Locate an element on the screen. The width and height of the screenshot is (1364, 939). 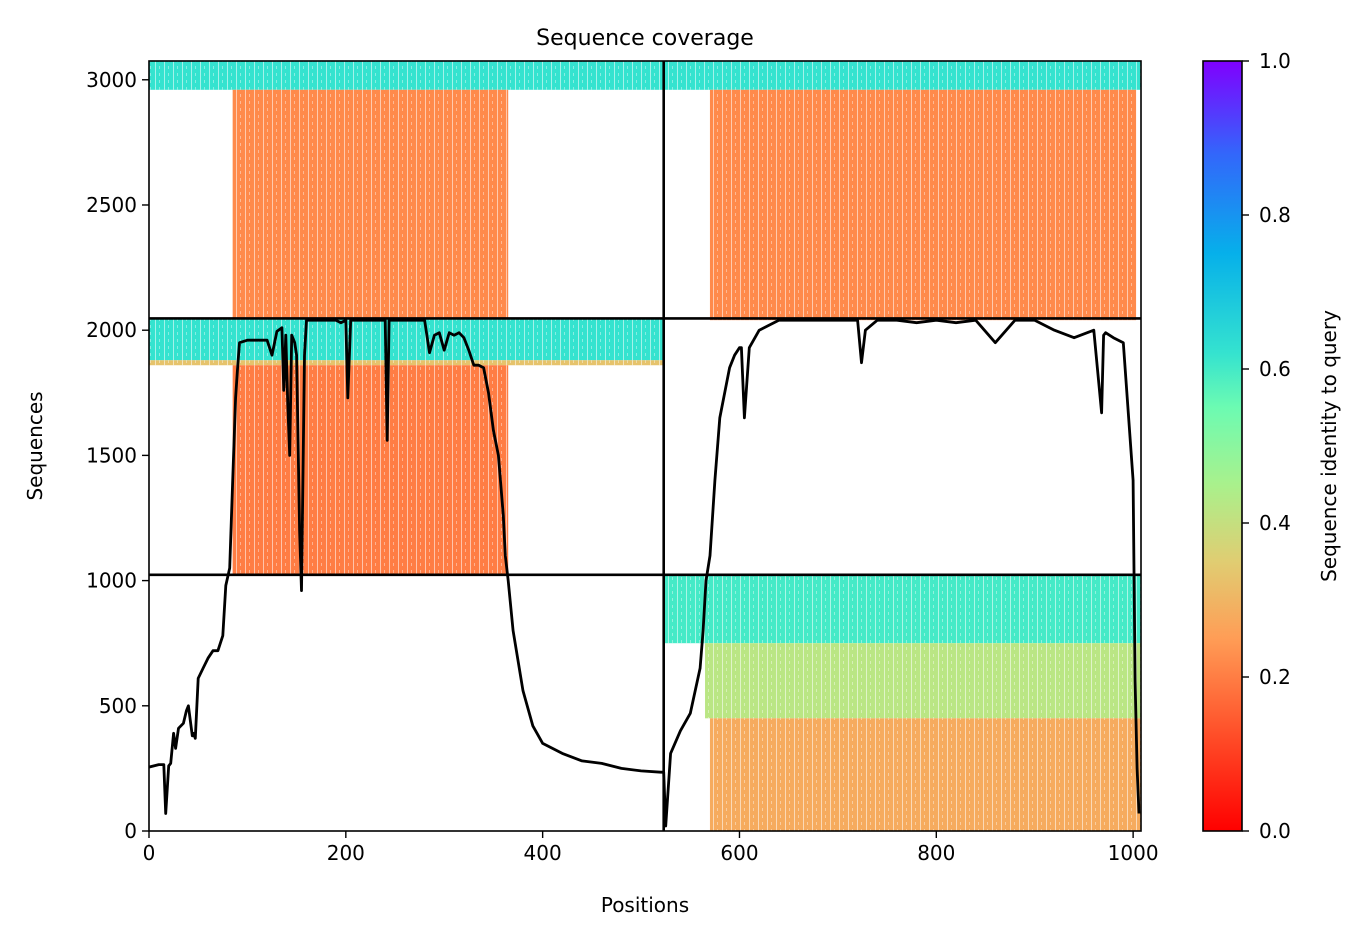
x-axis-ticks: 0 200 400 600 800 1000 is located at coordinates (651, 848).